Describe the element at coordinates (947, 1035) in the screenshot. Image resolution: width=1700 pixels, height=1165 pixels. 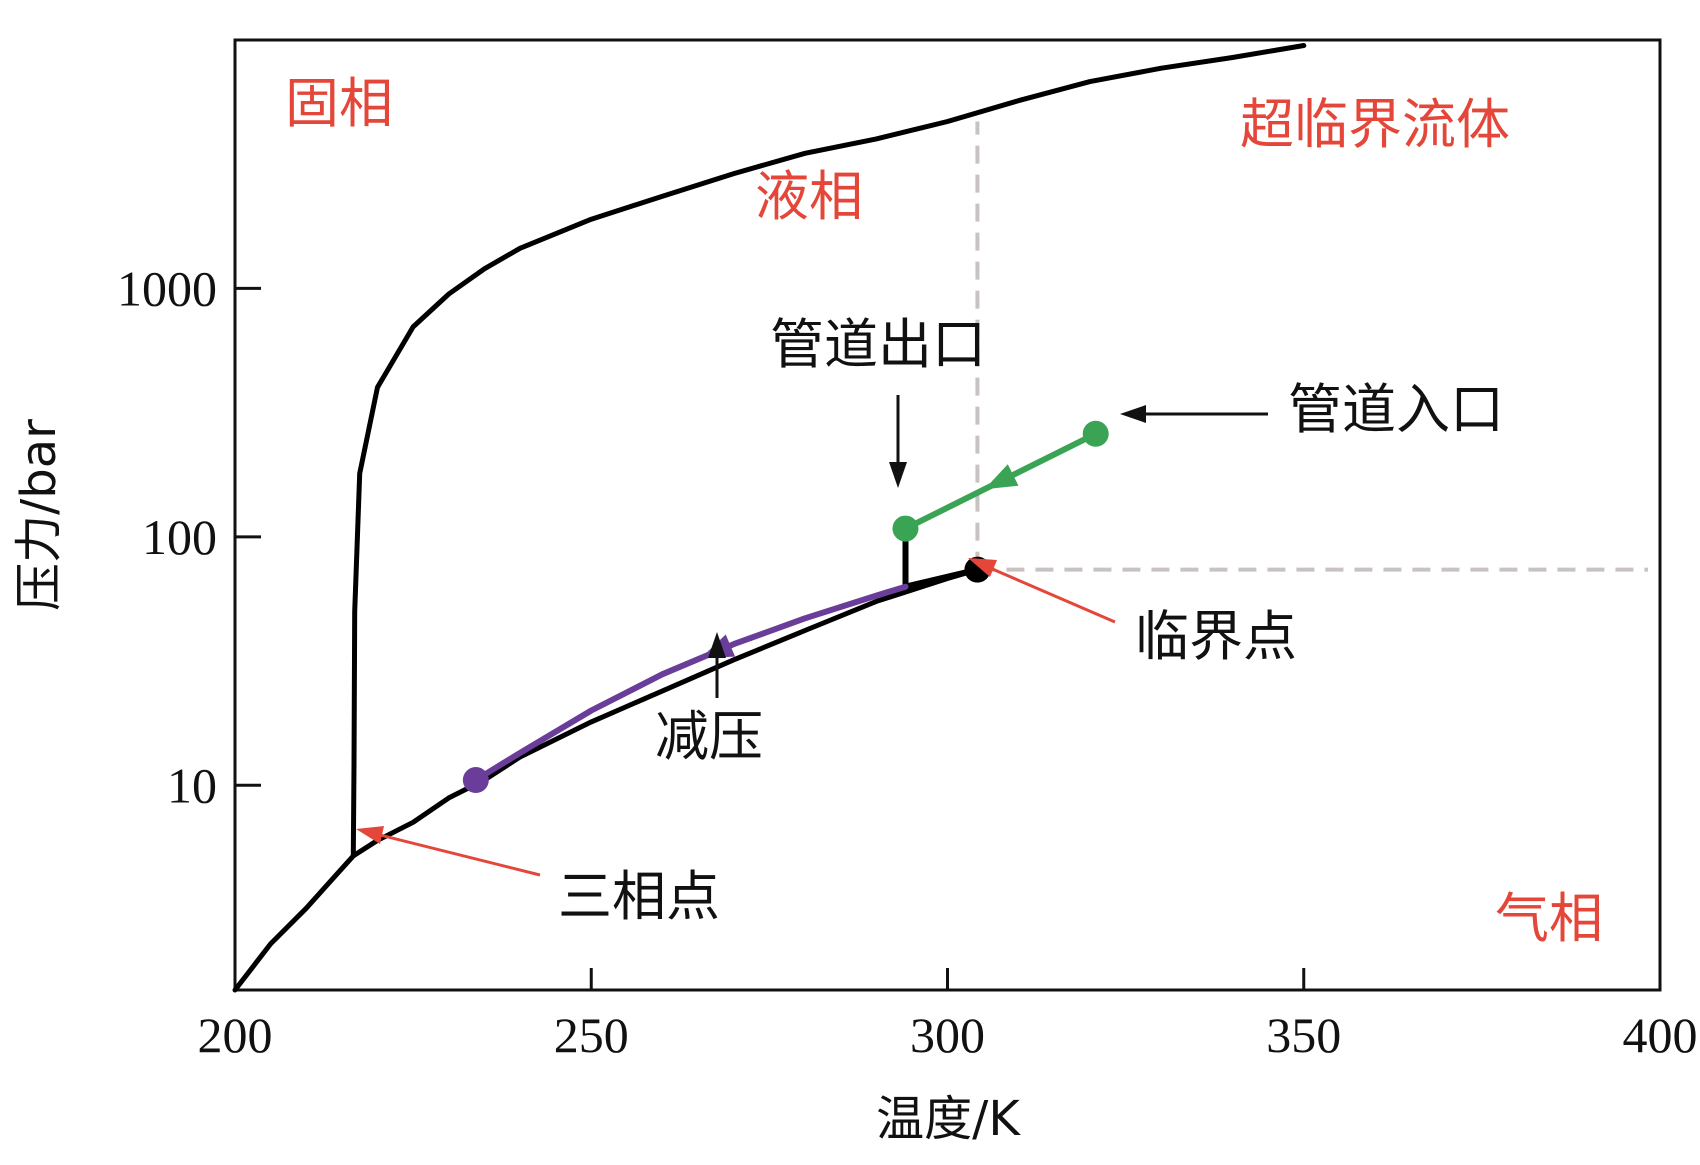
I see `x-tick-label: 300` at that location.